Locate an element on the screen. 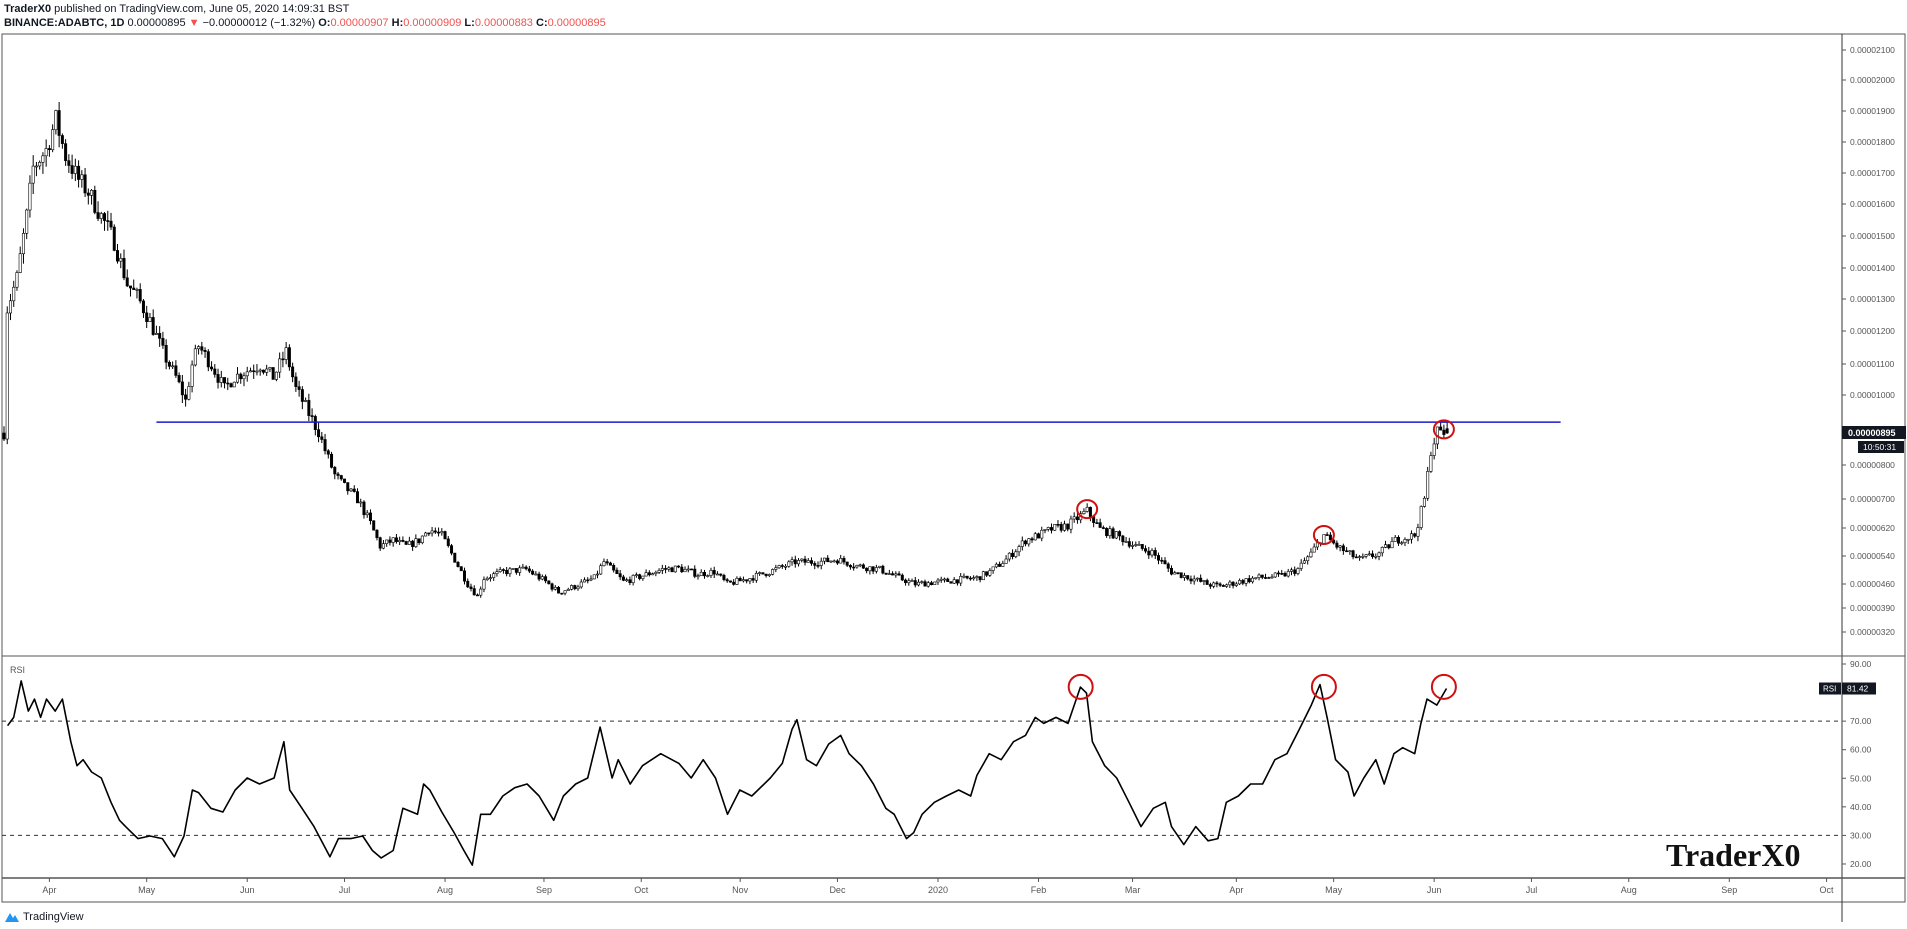  tradingview-logo: TradingView is located at coordinates (44, 917).